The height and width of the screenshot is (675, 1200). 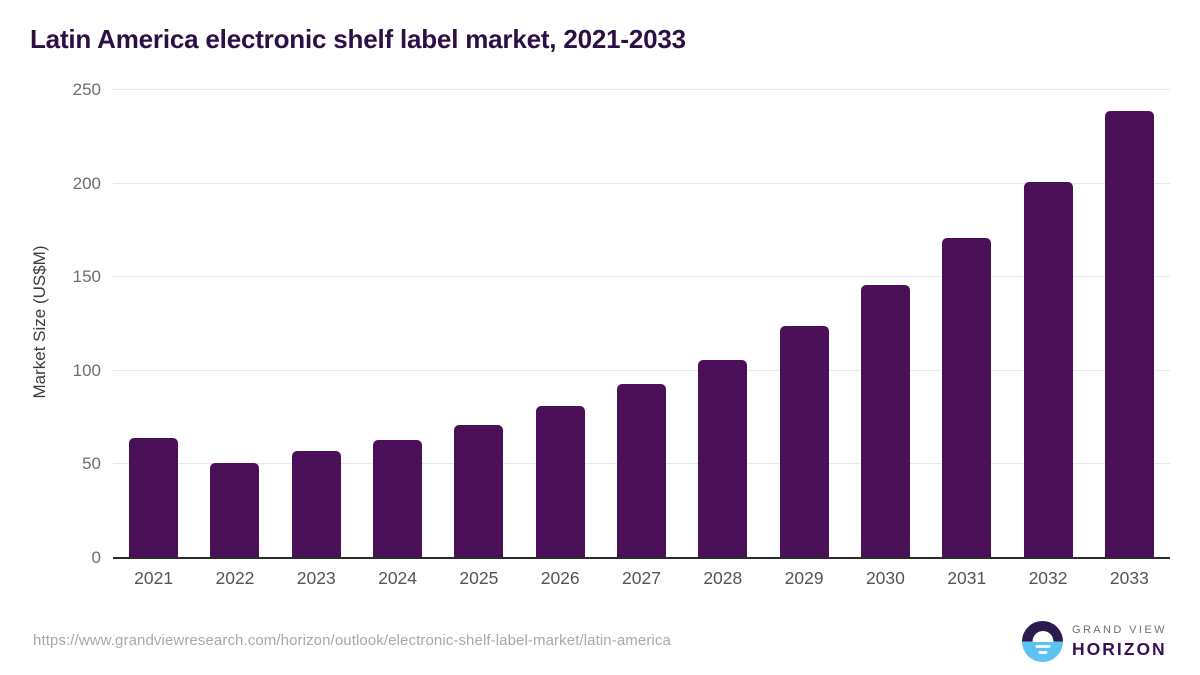 I want to click on sun-dome-shape, so click(x=1042, y=636).